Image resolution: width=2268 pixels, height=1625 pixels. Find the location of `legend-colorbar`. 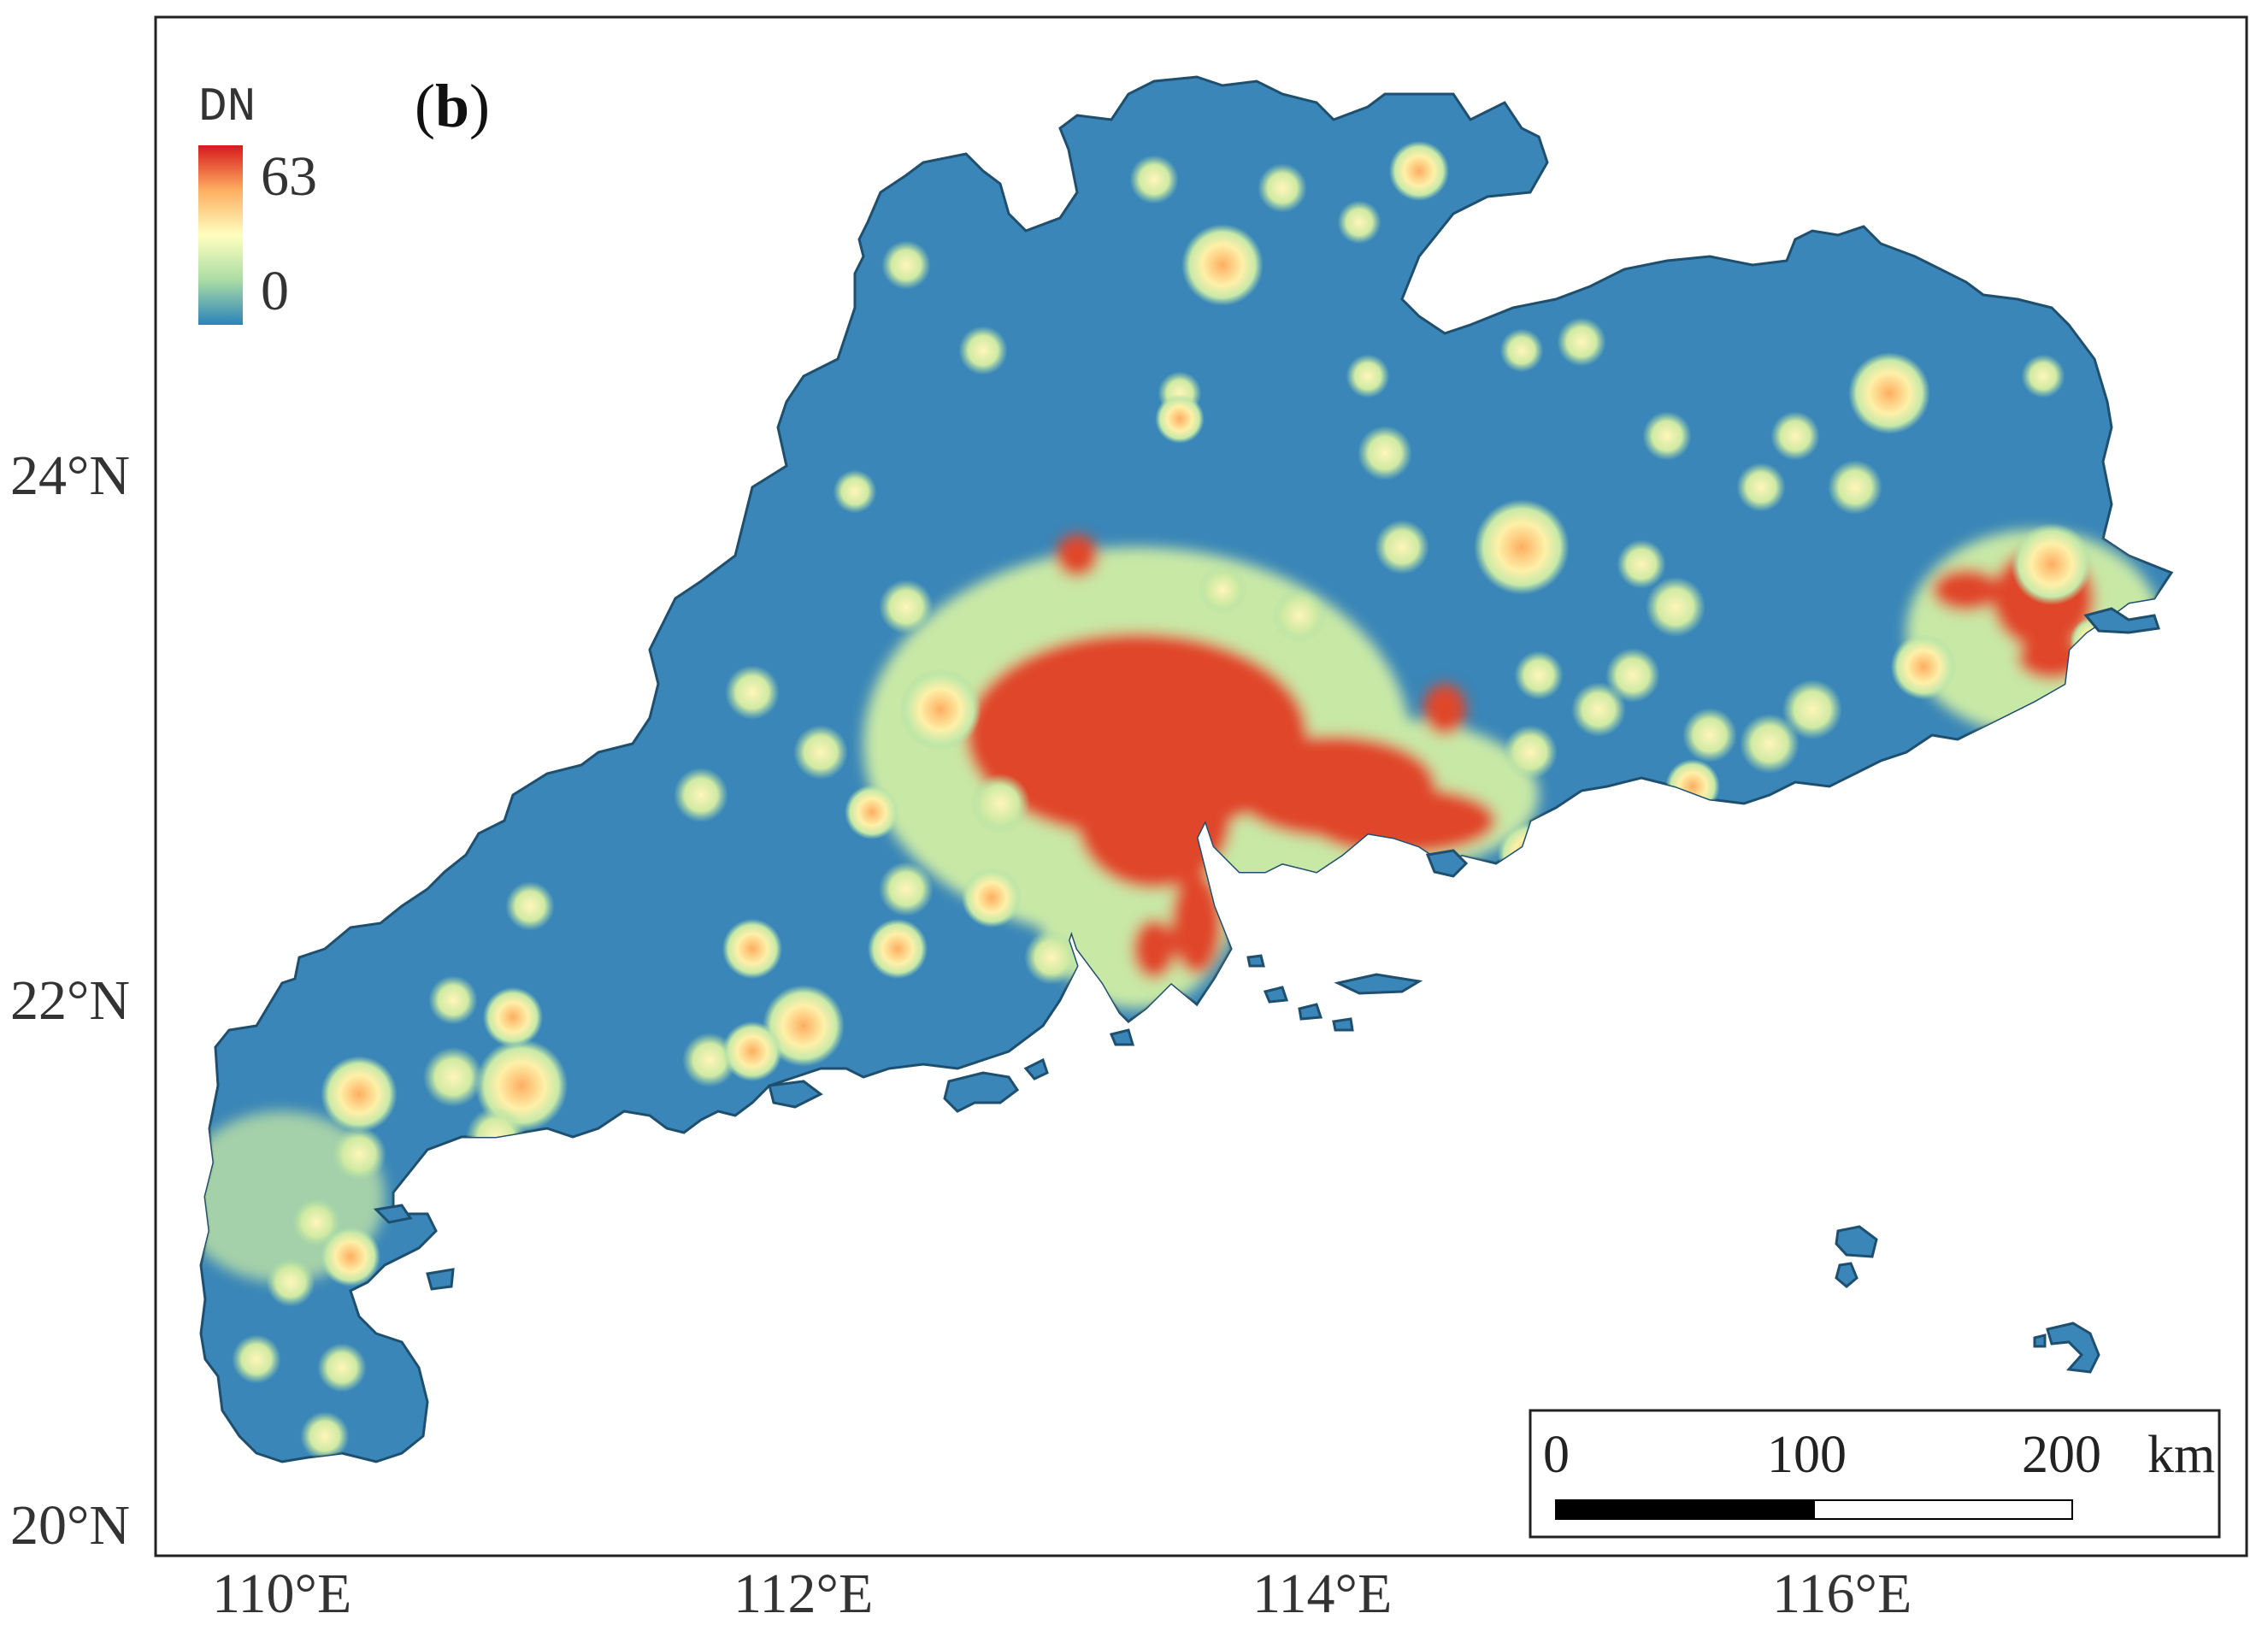

legend-colorbar is located at coordinates (221, 235).